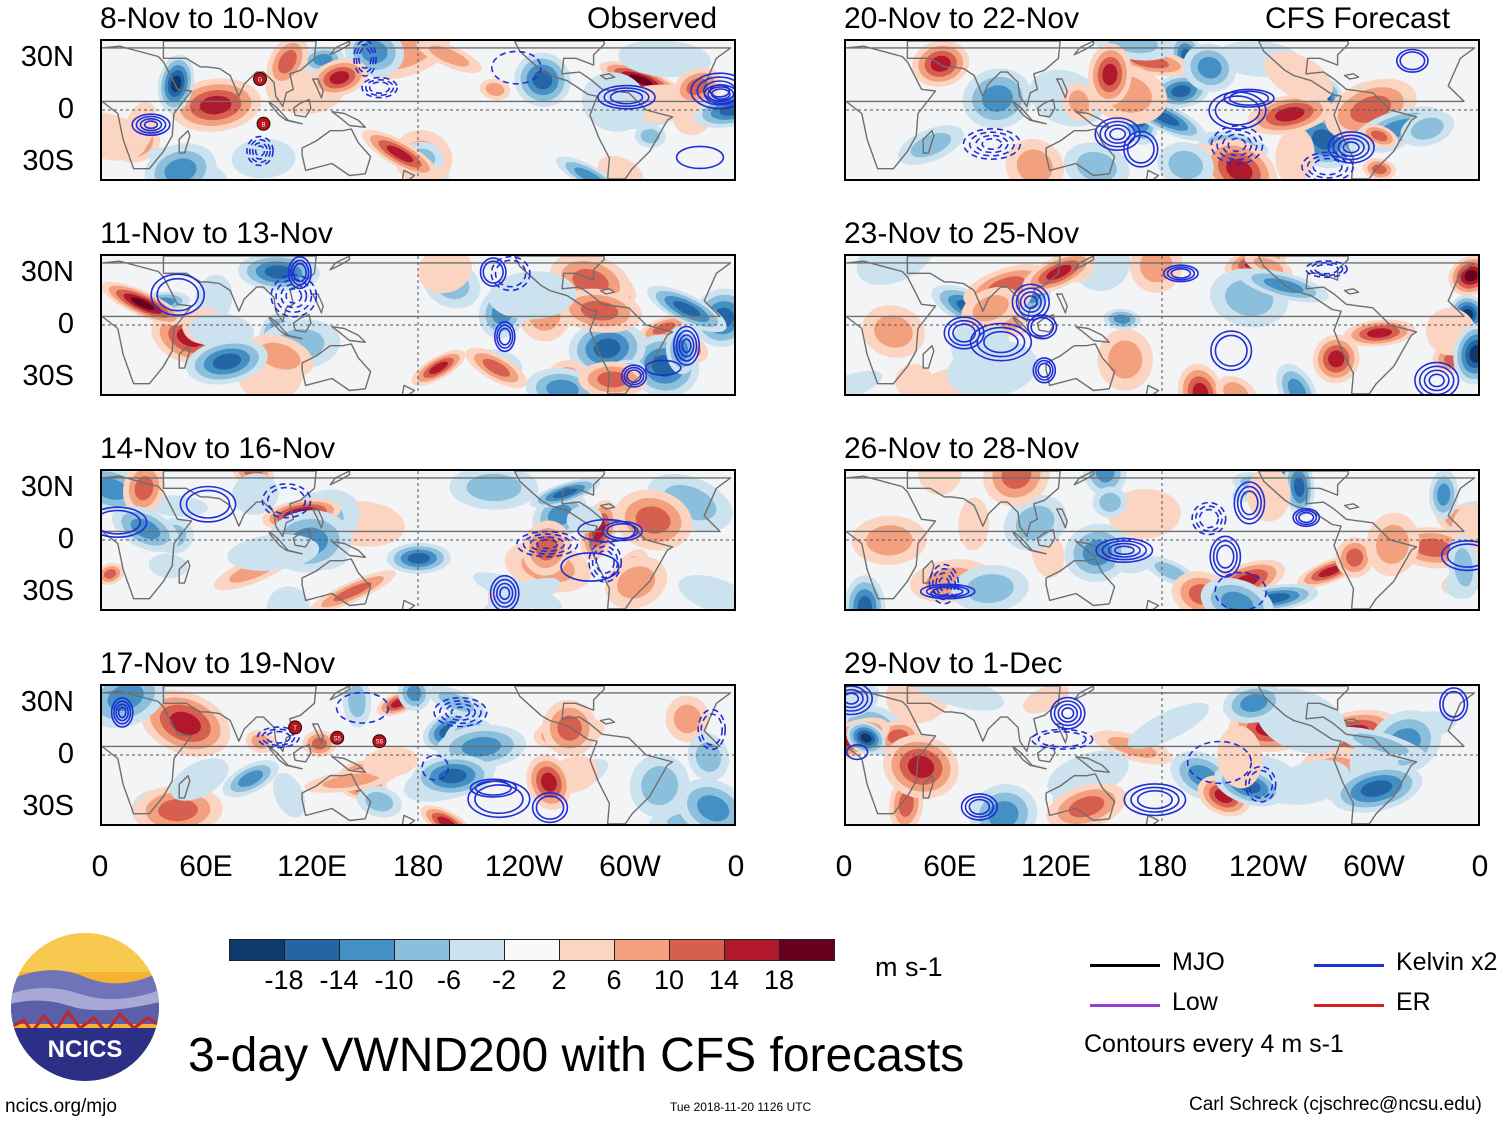 This screenshot has height=1121, width=1510. Describe the element at coordinates (652, 18) in the screenshot. I see `panel-source-label: Observed` at that location.